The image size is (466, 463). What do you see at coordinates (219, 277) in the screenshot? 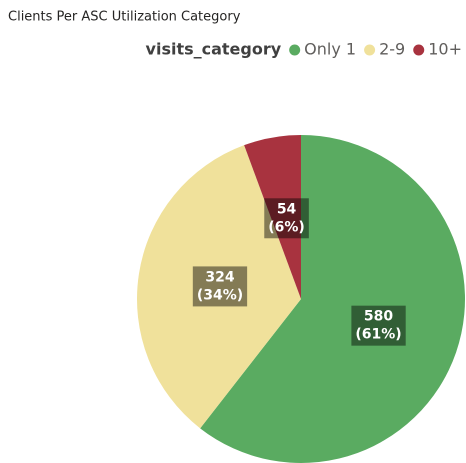
I see `data-label-text: 324` at bounding box center [219, 277].